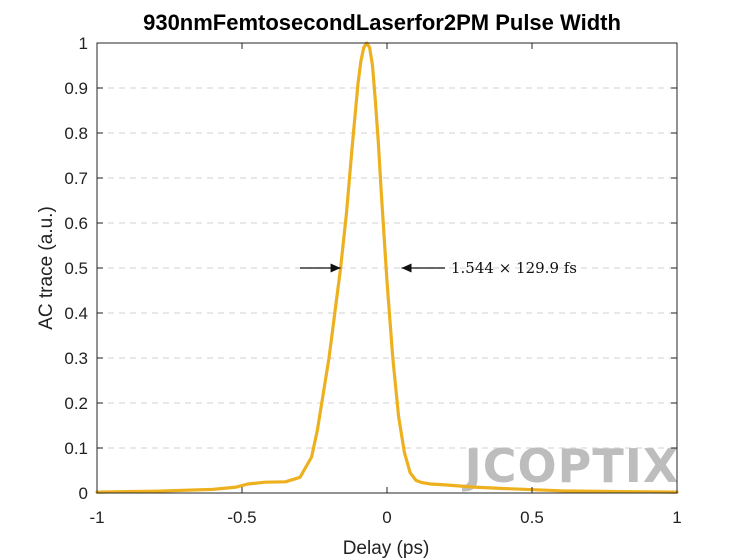 The image size is (747, 560). What do you see at coordinates (514, 268) in the screenshot?
I see `annotation-label: 1.544 × 129.9 fs` at bounding box center [514, 268].